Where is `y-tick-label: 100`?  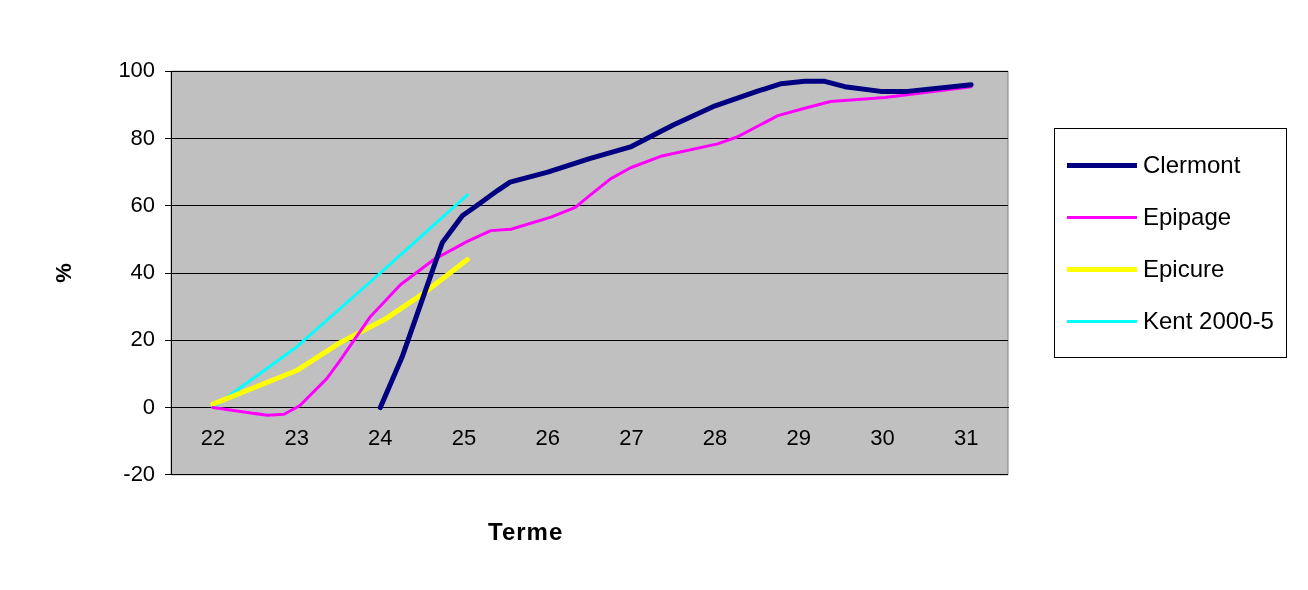 y-tick-label: 100 is located at coordinates (137, 70).